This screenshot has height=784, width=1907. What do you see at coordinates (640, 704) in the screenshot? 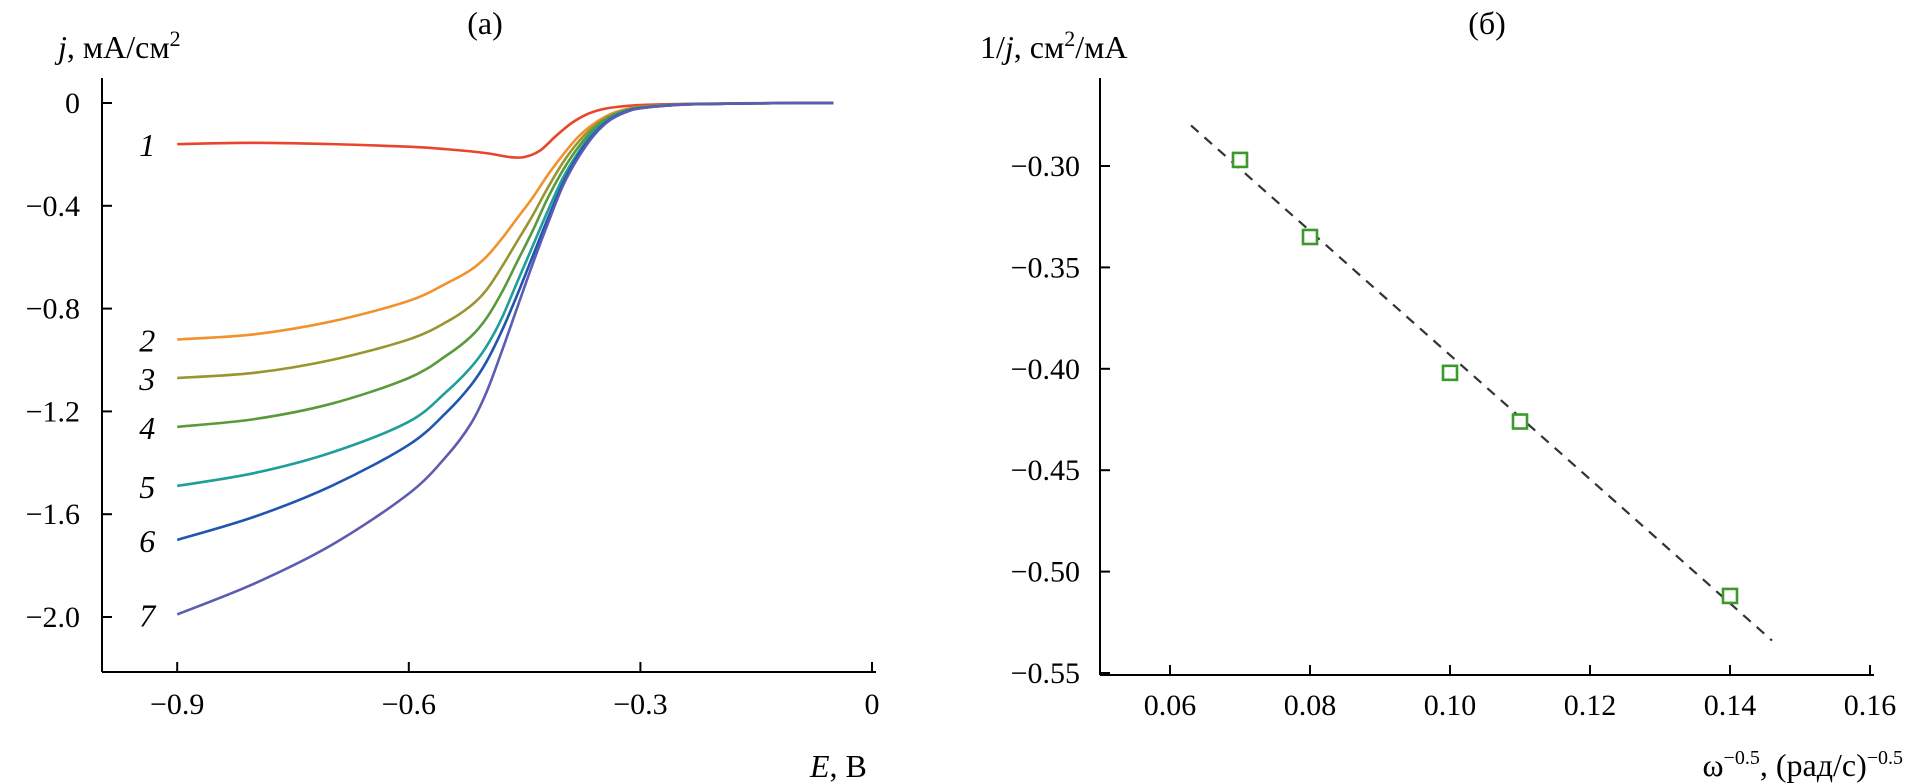
I see `panel-a-xtick-label: −0.3` at bounding box center [640, 704].